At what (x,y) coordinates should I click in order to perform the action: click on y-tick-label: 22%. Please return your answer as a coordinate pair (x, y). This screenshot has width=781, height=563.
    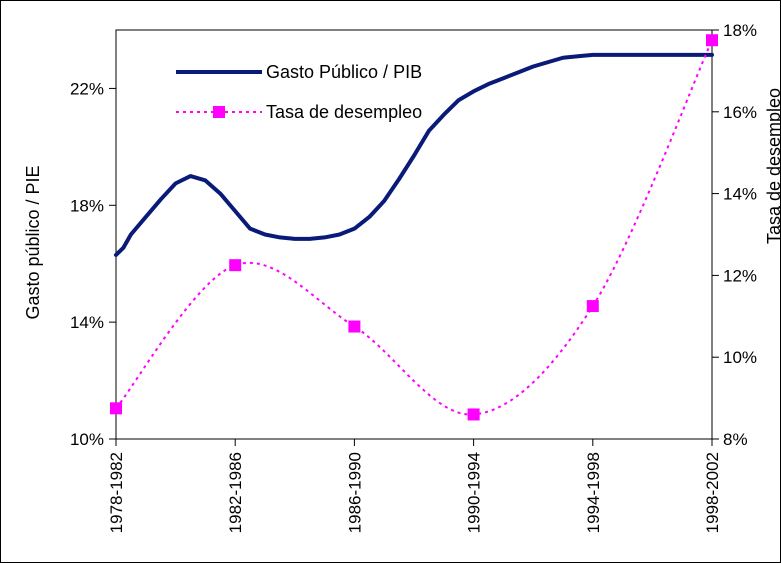
    Looking at the image, I should click on (87, 88).